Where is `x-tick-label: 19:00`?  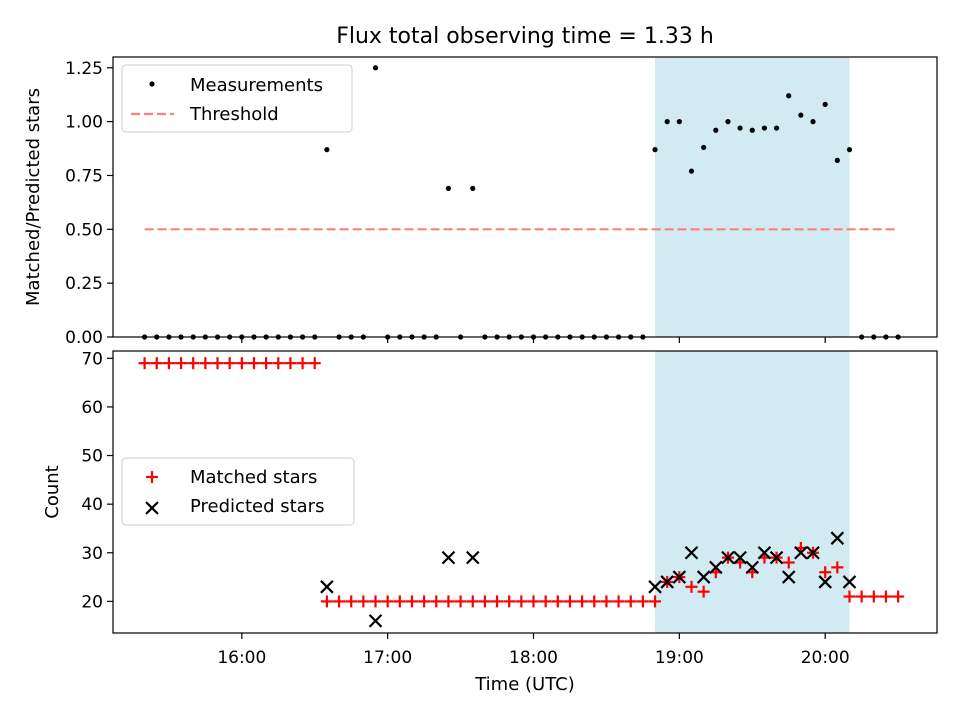
x-tick-label: 19:00 is located at coordinates (679, 658).